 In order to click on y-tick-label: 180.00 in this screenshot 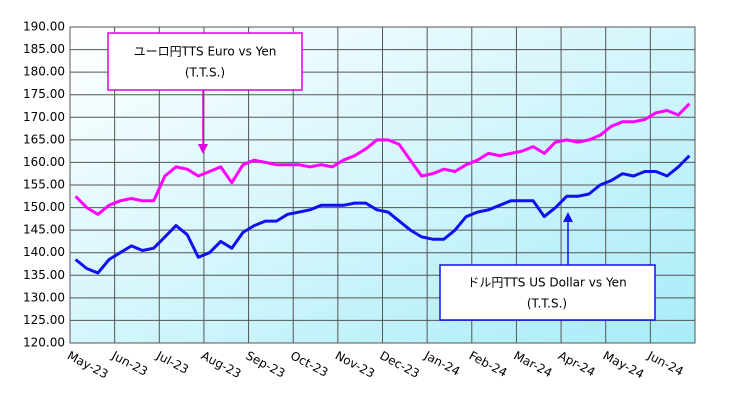, I will do `click(44, 72)`.